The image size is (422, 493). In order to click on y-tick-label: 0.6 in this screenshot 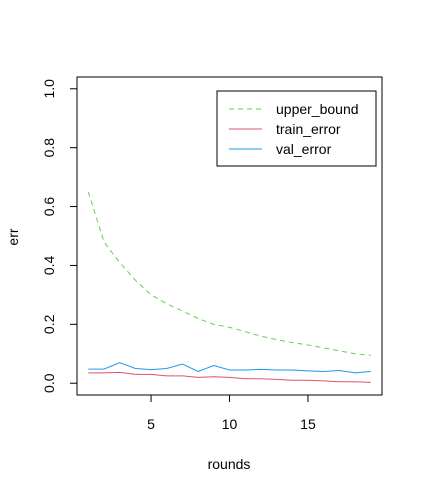, I will do `click(49, 207)`.